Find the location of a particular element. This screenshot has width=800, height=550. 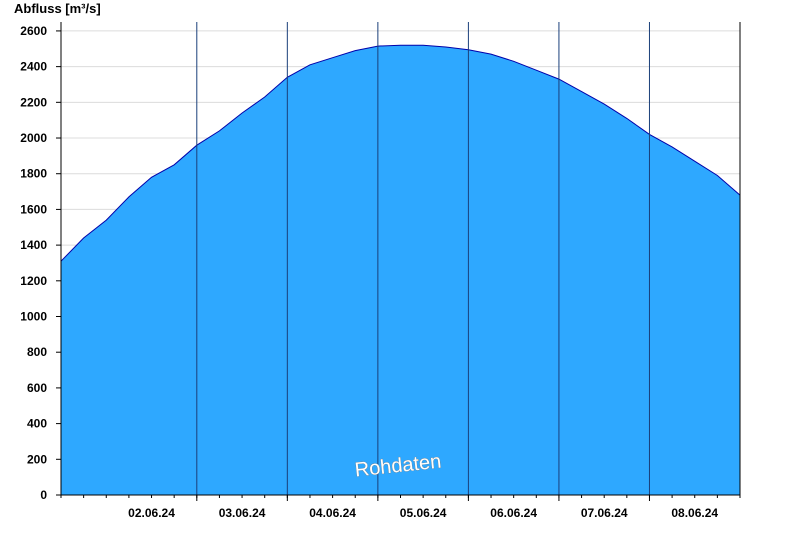

y-tick-label: 1600 is located at coordinates (33, 209).